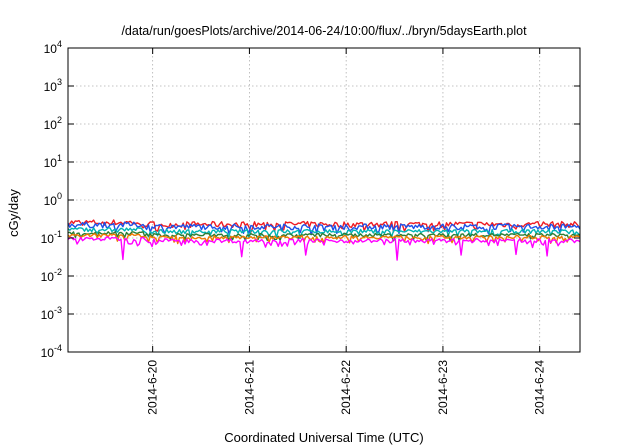 The height and width of the screenshot is (448, 640). I want to click on y-tick-label: 10⁻², so click(51, 275).